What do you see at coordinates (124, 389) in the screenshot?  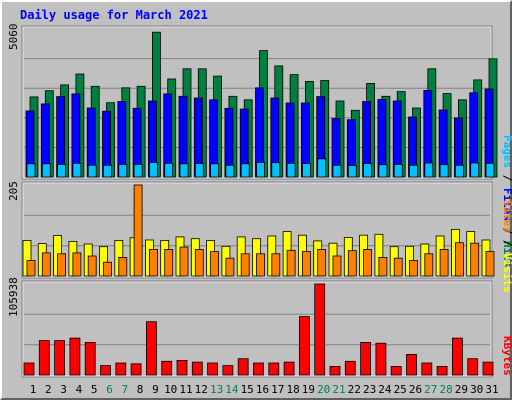 I see `x-tick-label-day-7: 7` at bounding box center [124, 389].